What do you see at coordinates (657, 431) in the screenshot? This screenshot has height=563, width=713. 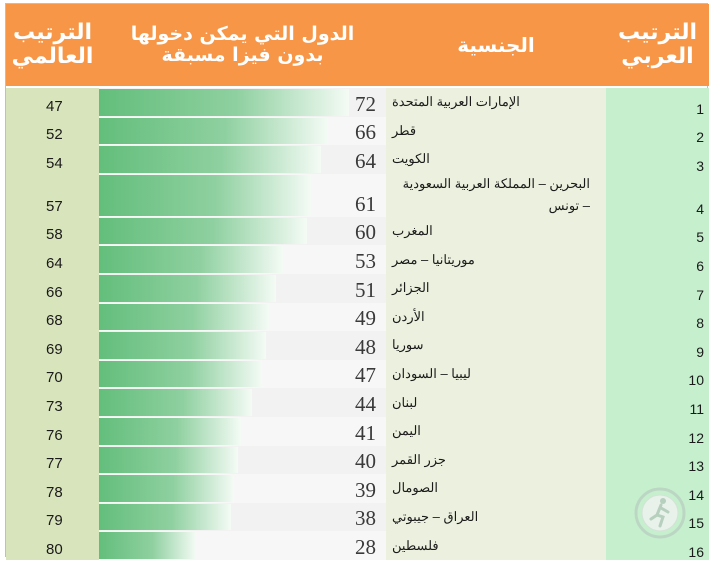 I see `arab-rank-cell: 12` at bounding box center [657, 431].